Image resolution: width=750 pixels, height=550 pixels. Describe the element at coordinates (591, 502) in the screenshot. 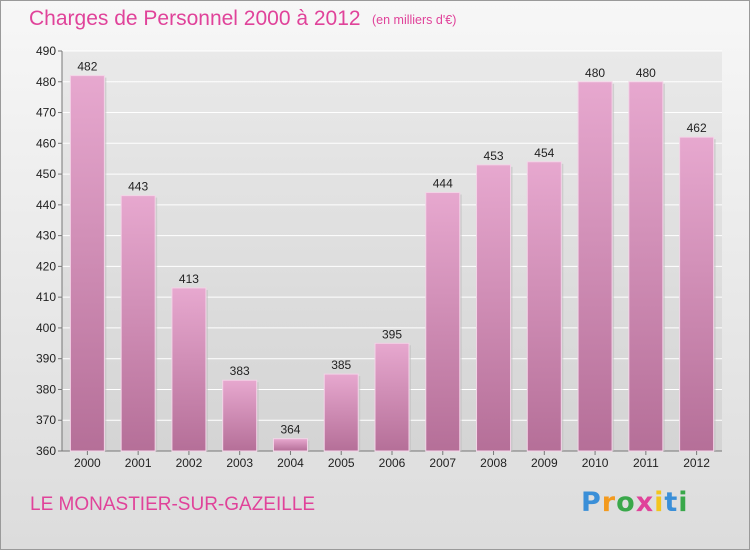

I see `logo-letter: P` at that location.